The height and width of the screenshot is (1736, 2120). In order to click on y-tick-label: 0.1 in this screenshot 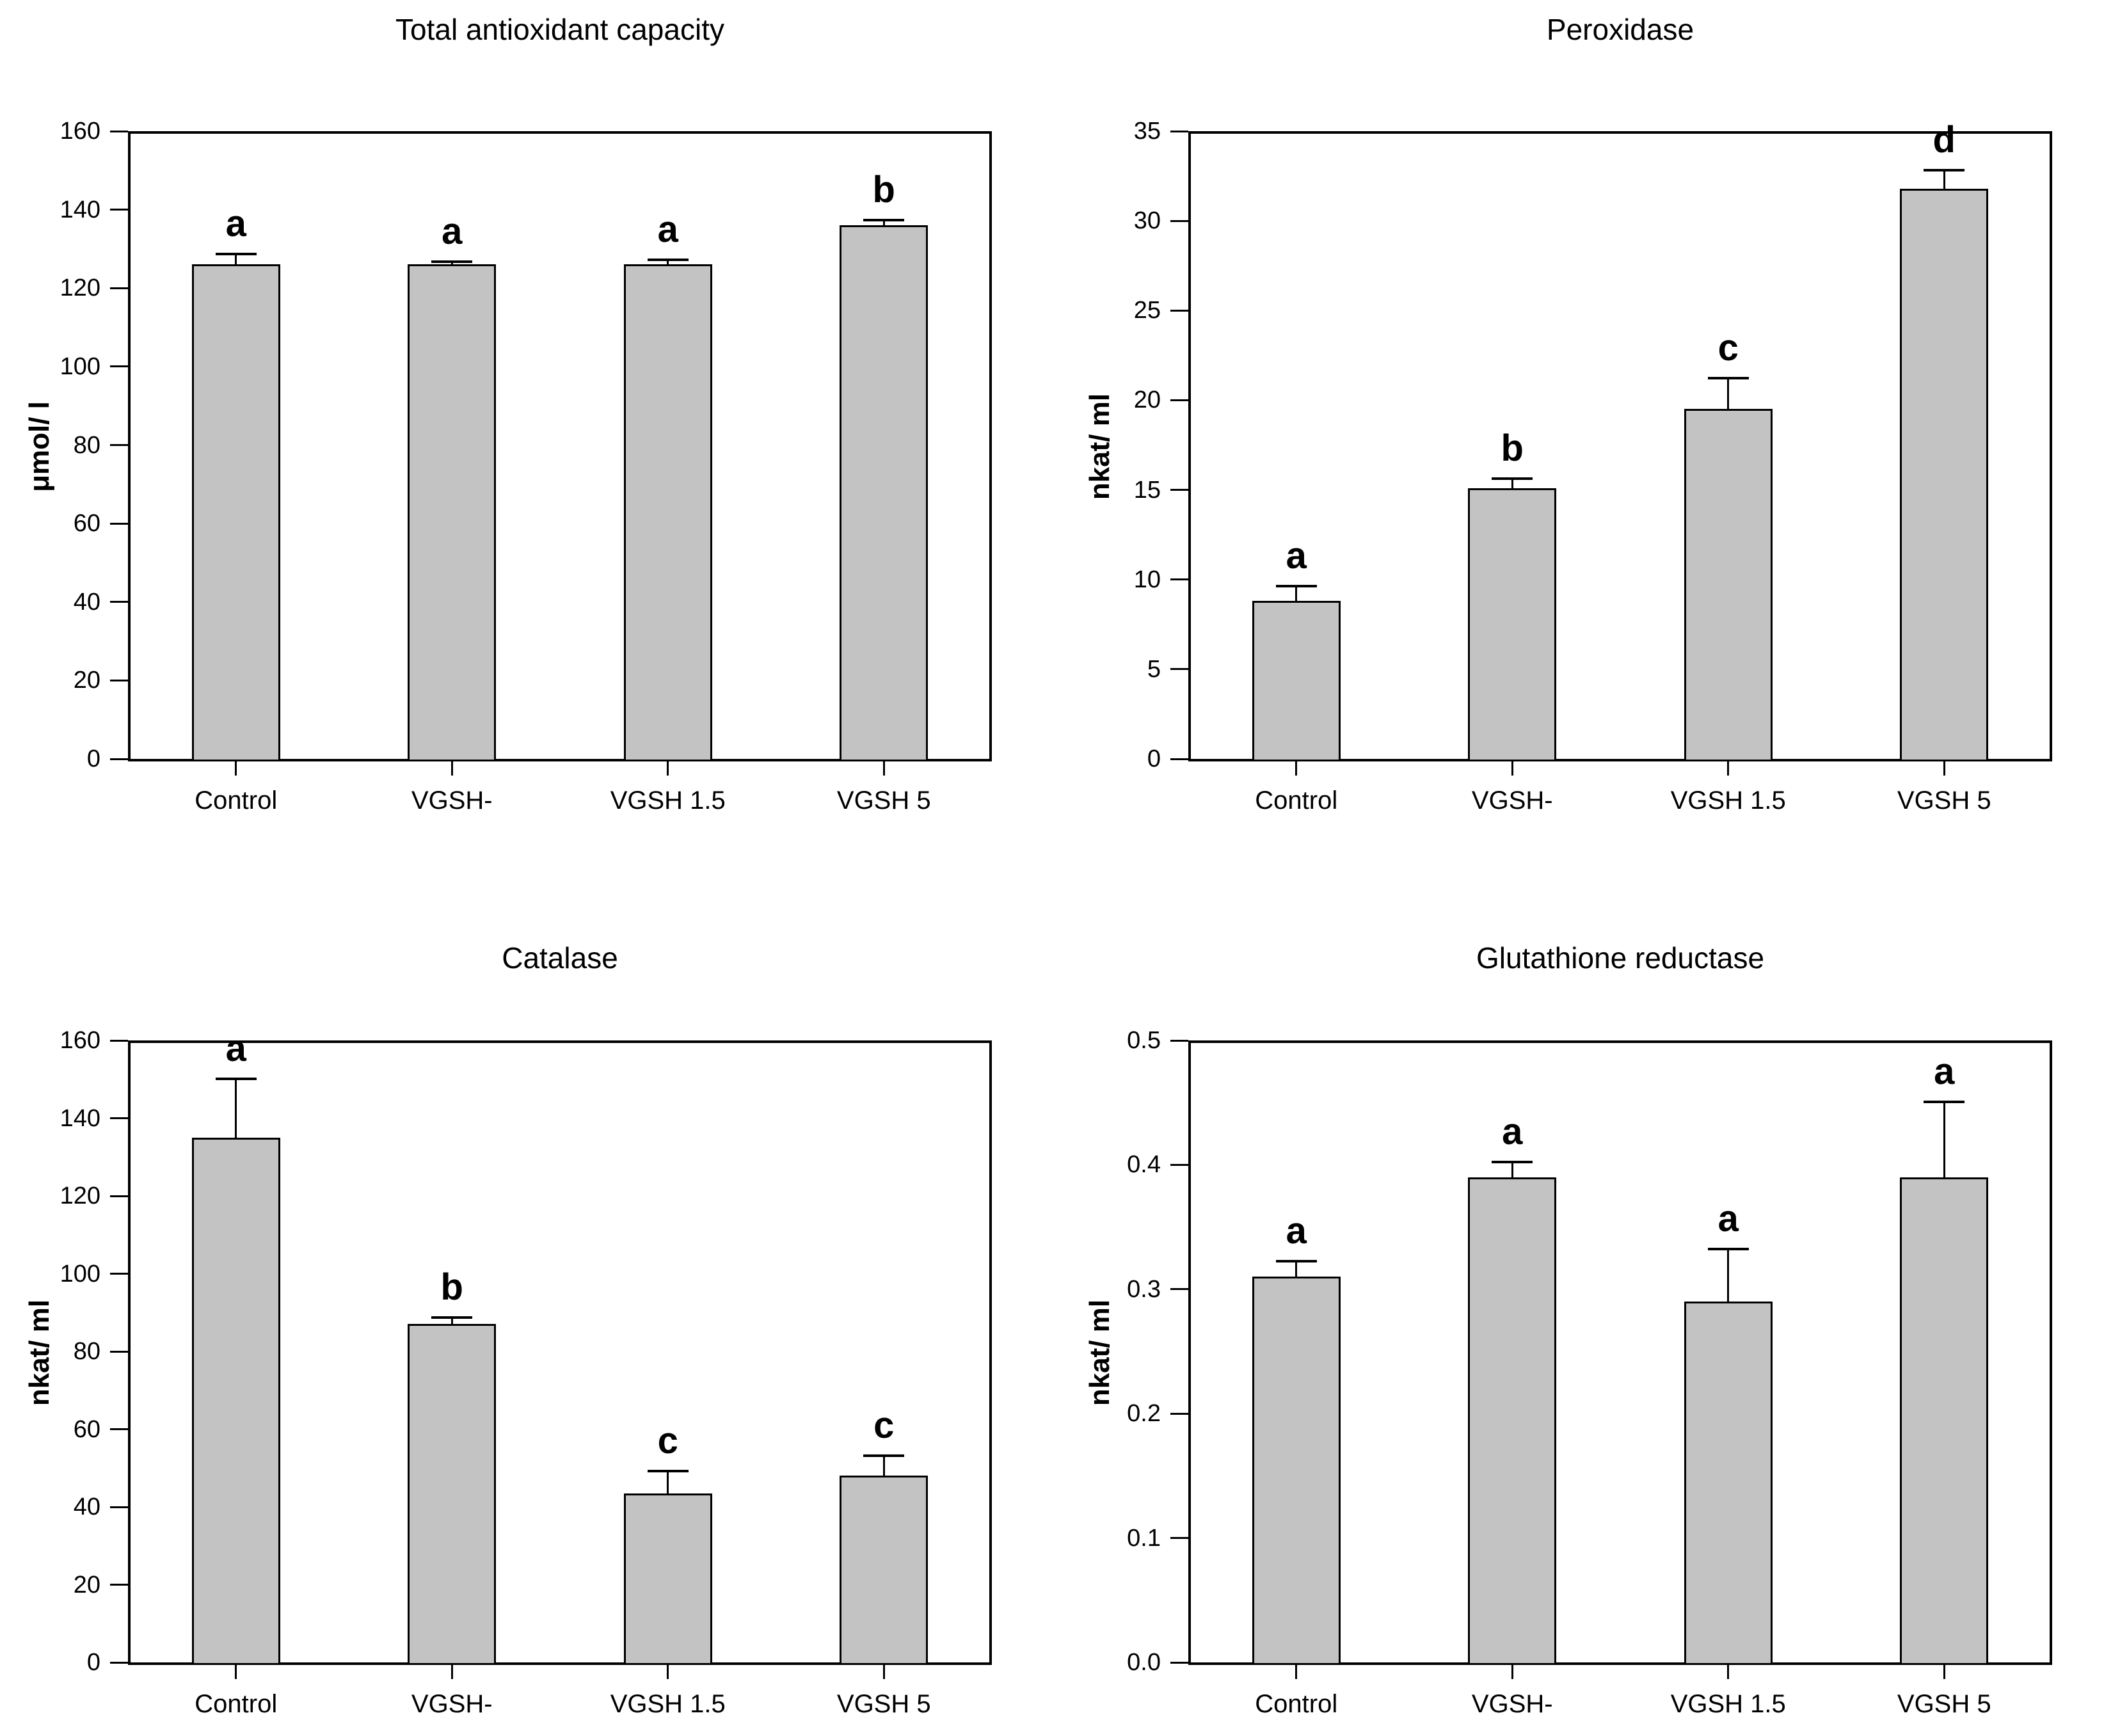, I will do `click(1144, 1538)`.